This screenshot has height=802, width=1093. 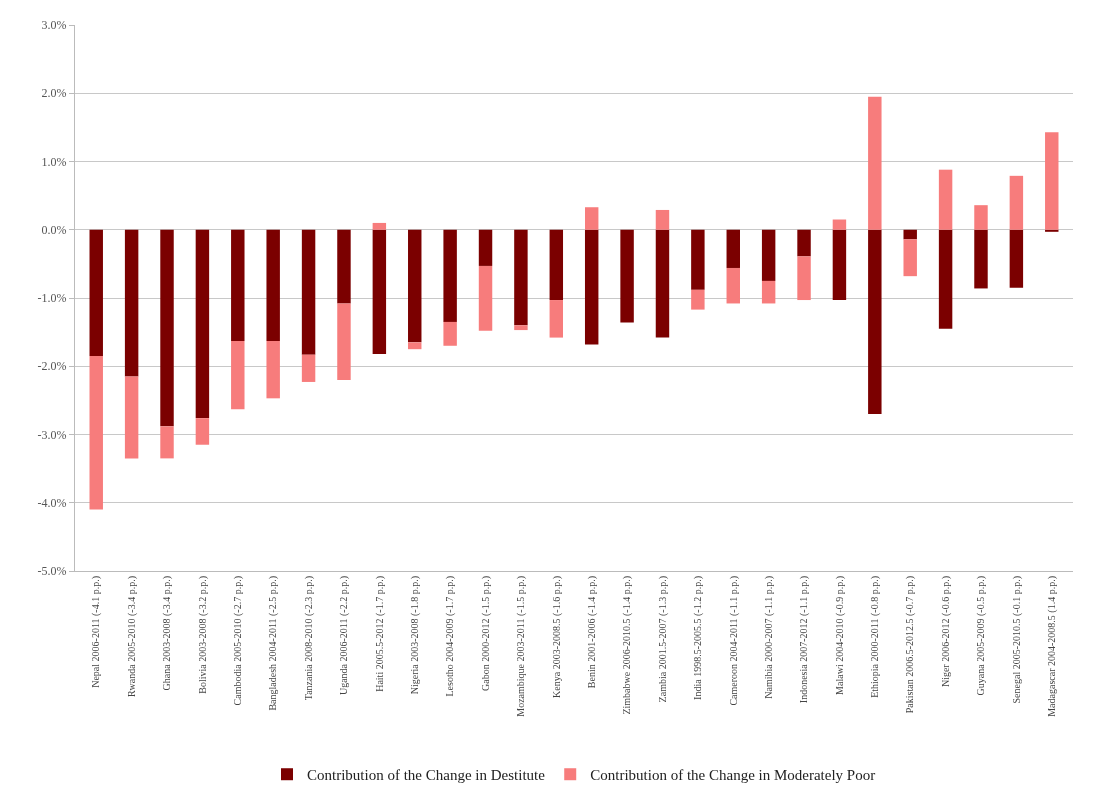 What do you see at coordinates (521, 646) in the screenshot?
I see `x-tick-label: Mozambique 2003-2011 (-1.5 p.p.)` at bounding box center [521, 646].